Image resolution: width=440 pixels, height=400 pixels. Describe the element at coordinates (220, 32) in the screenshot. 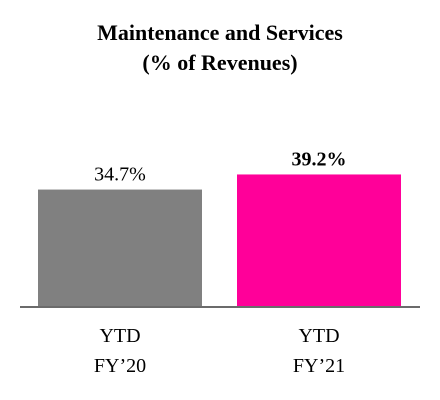

I see `chart-title-line-1: Maintenance and Services` at that location.